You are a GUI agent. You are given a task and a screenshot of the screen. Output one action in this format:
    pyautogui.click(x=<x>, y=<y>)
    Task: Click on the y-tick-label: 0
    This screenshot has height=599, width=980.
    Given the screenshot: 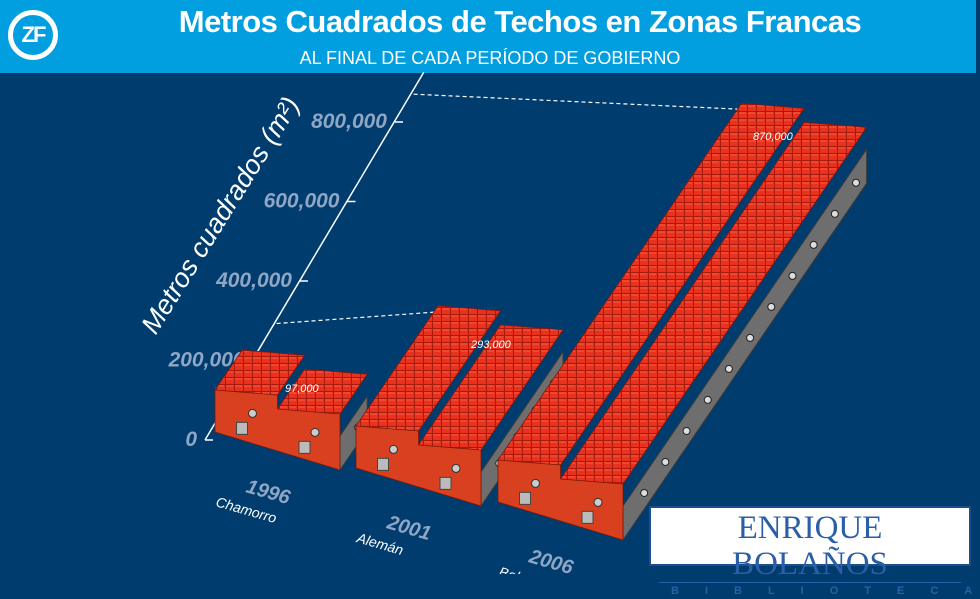 What is the action you would take?
    pyautogui.click(x=191, y=439)
    